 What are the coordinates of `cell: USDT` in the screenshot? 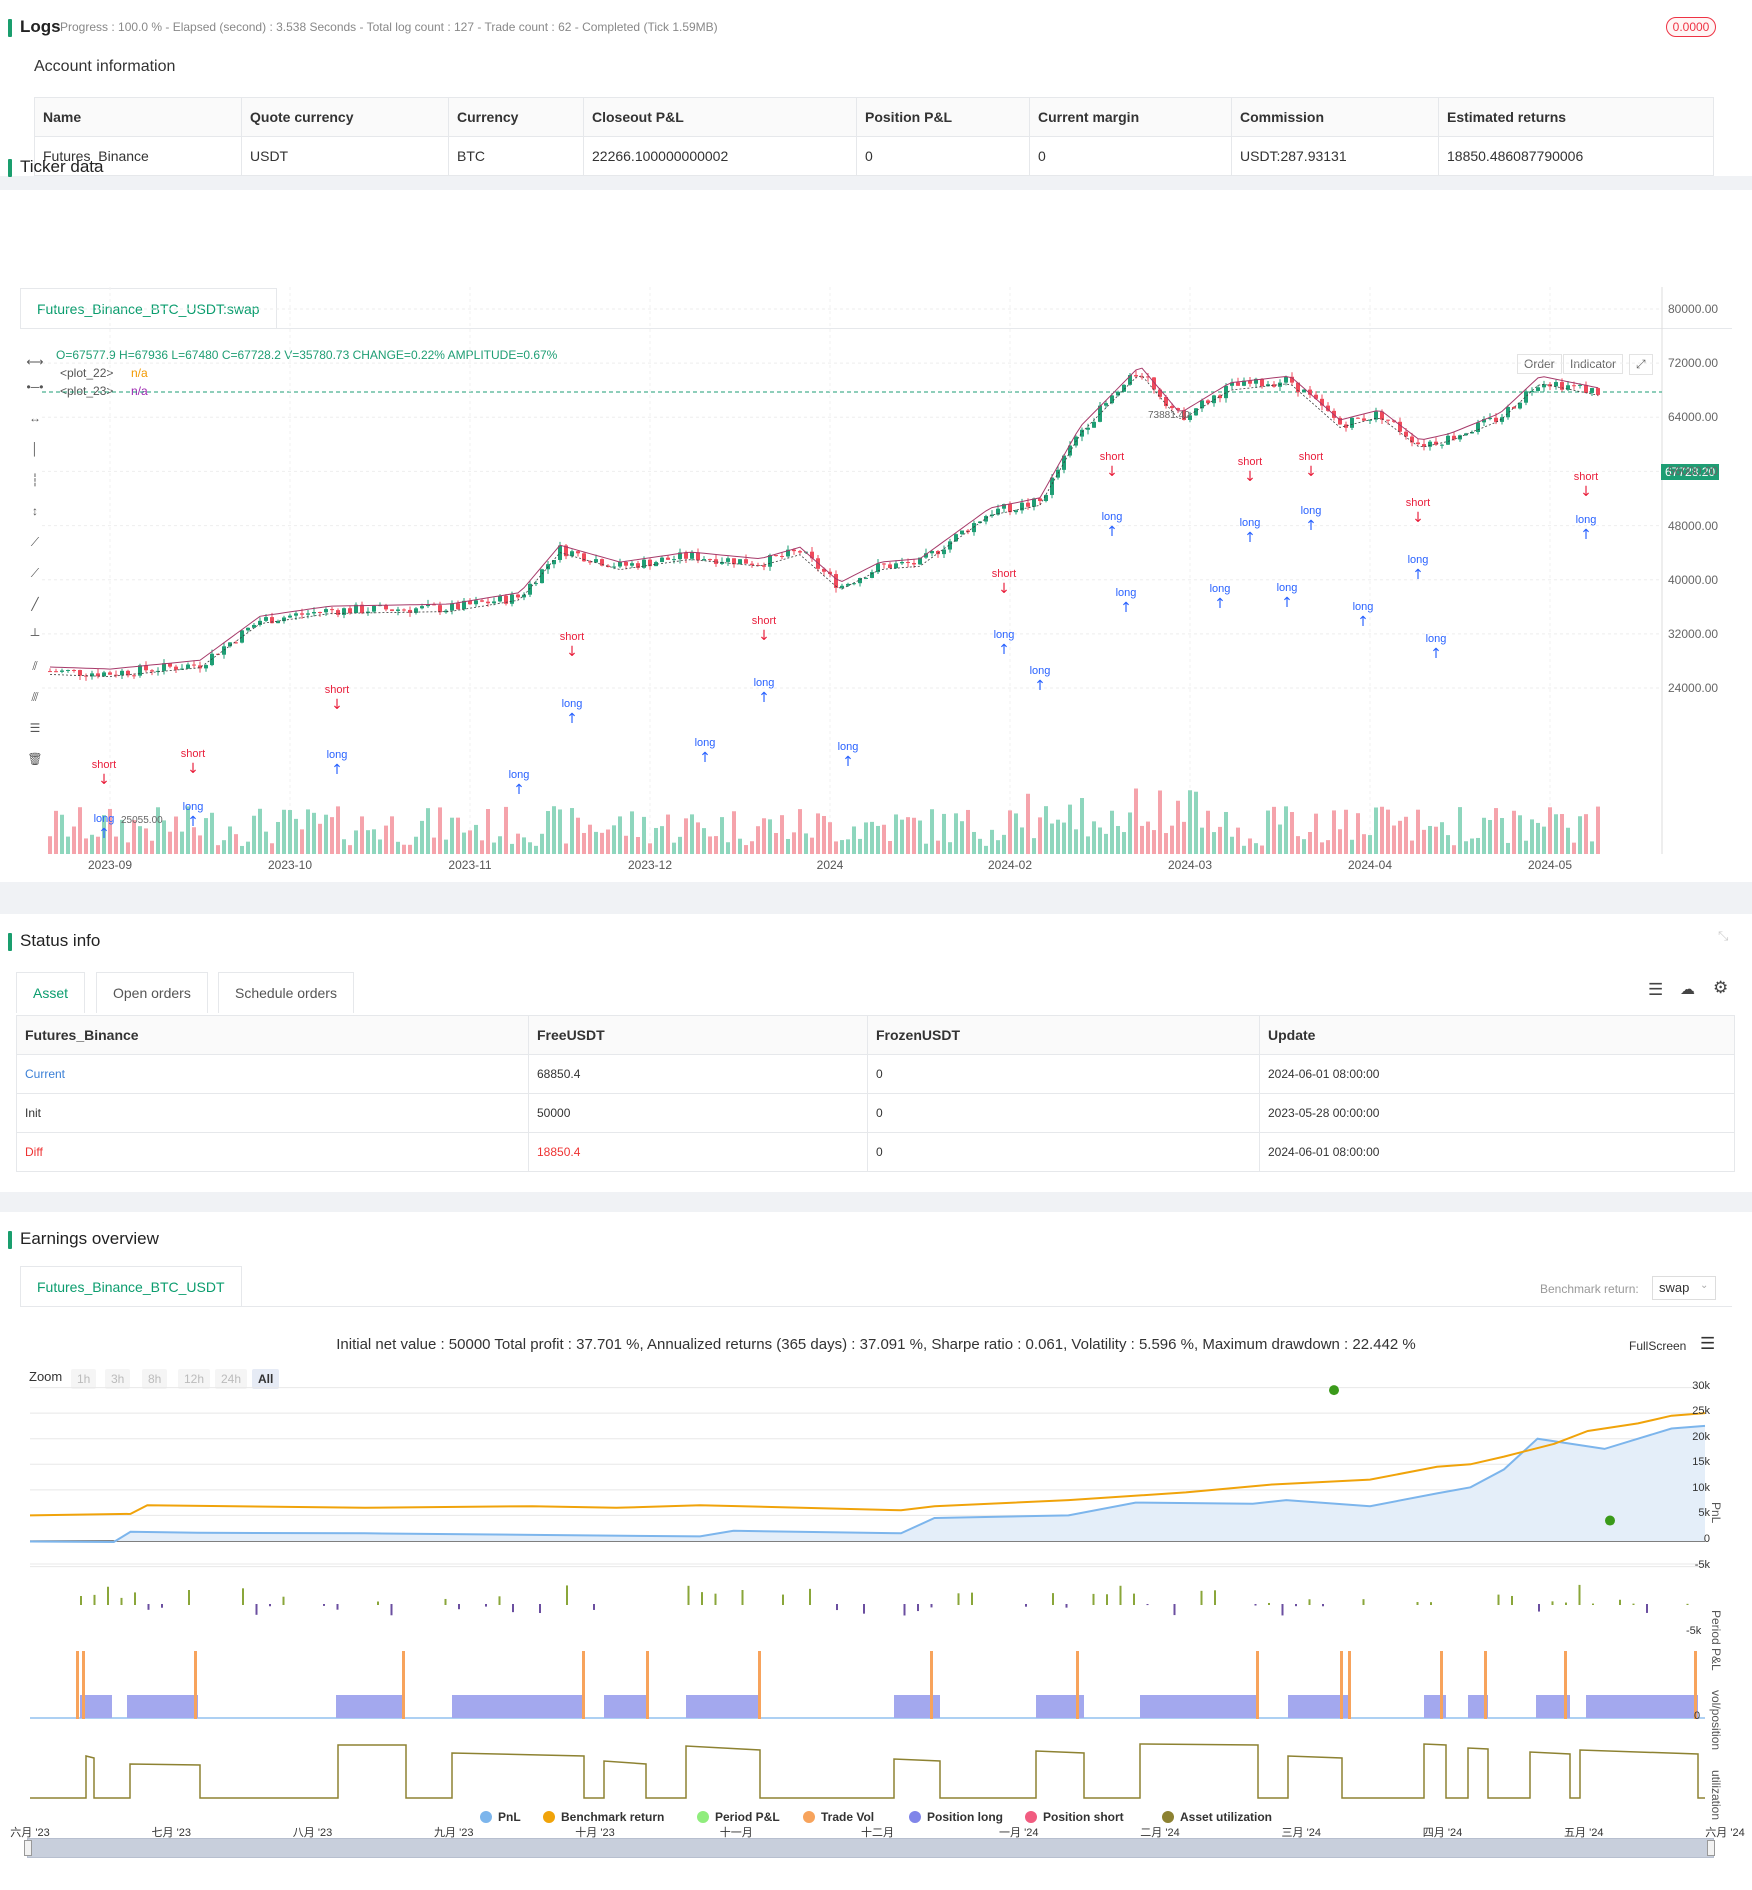 It's located at (345, 156).